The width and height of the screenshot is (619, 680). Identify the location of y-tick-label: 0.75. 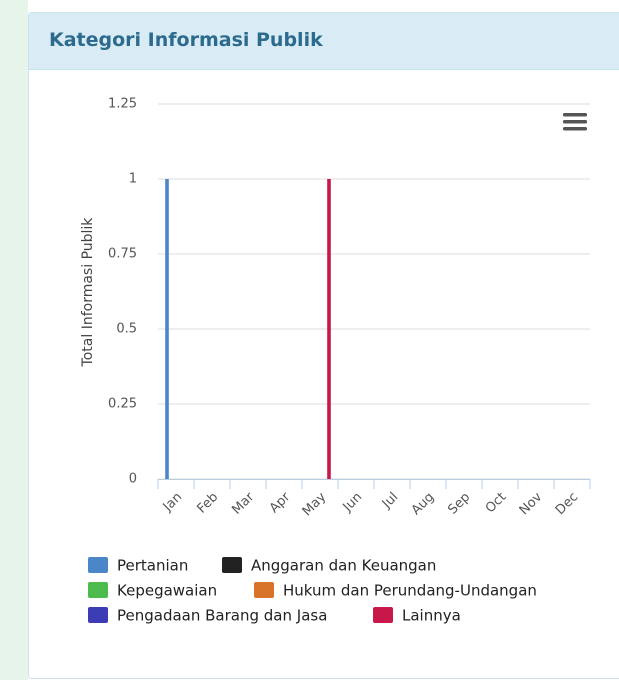
(122, 254).